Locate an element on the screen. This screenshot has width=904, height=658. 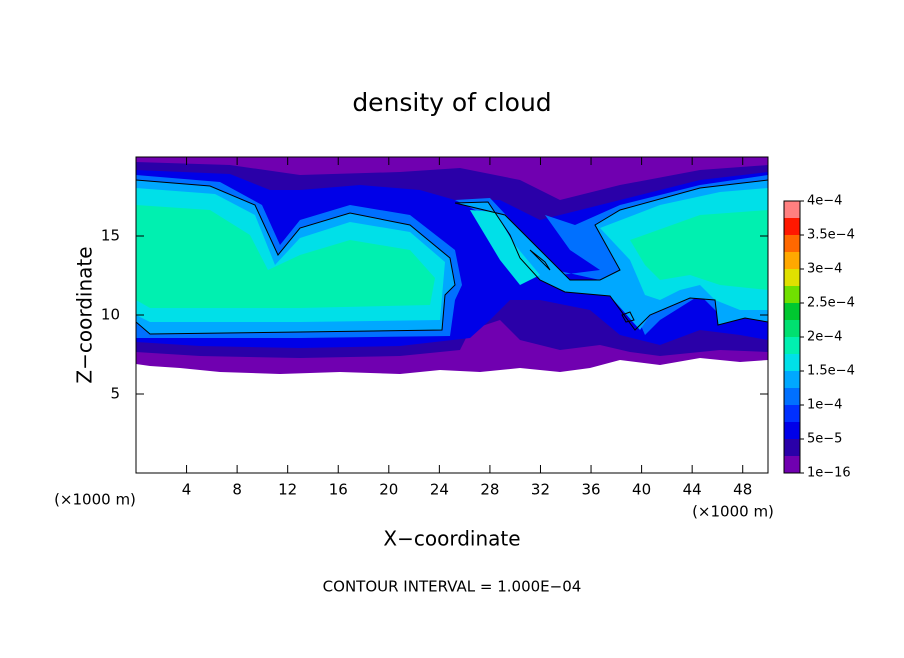
x-tick-label: 32 is located at coordinates (540, 490).